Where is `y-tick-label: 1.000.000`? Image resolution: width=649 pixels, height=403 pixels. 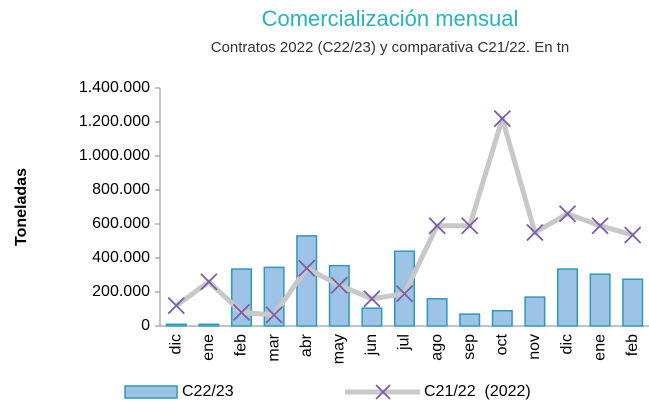
y-tick-label: 1.000.000 is located at coordinates (114, 155).